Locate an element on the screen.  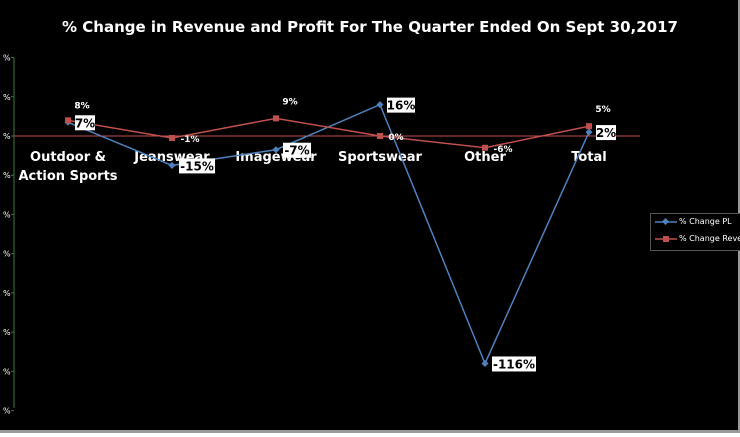
data-label-pl: -116% is located at coordinates (514, 364).